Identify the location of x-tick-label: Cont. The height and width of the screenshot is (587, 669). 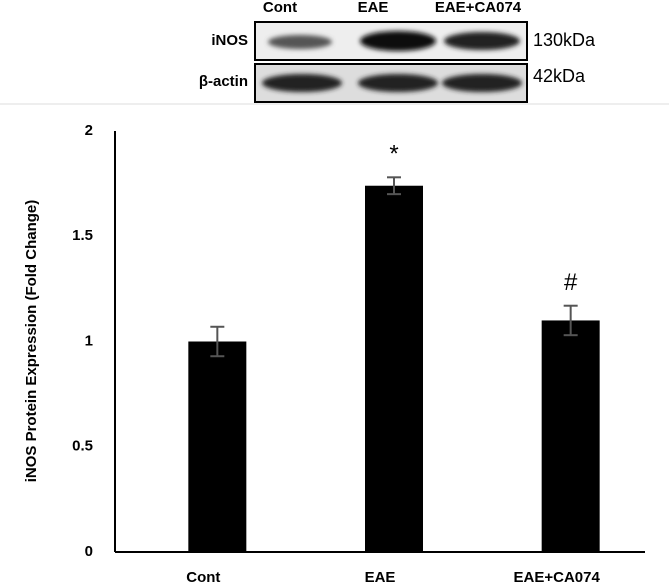
(203, 577).